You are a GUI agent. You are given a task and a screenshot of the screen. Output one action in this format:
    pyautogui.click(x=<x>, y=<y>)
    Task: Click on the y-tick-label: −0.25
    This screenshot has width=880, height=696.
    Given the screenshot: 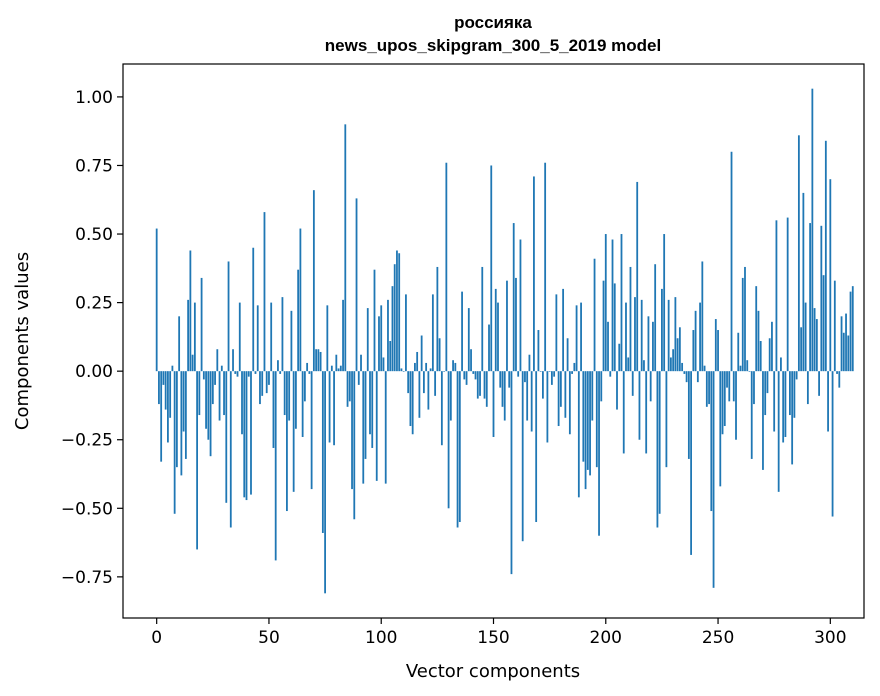 What is the action you would take?
    pyautogui.click(x=87, y=441)
    